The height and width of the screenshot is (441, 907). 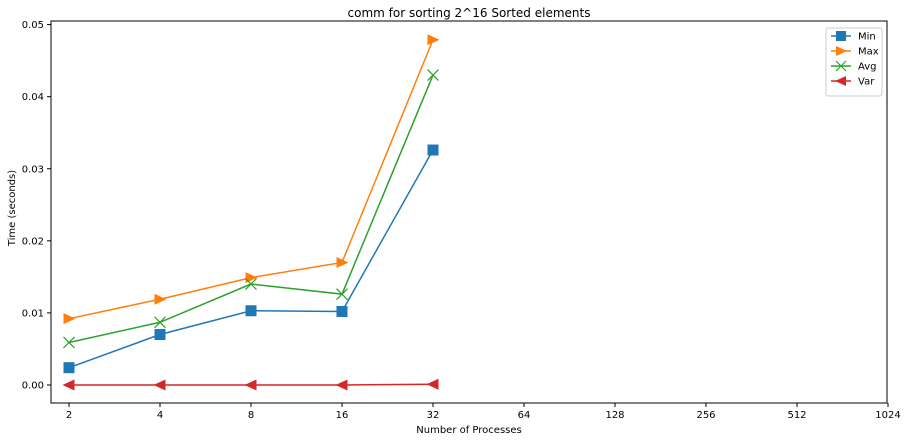 I want to click on legend-item-min: Min, so click(x=853, y=37).